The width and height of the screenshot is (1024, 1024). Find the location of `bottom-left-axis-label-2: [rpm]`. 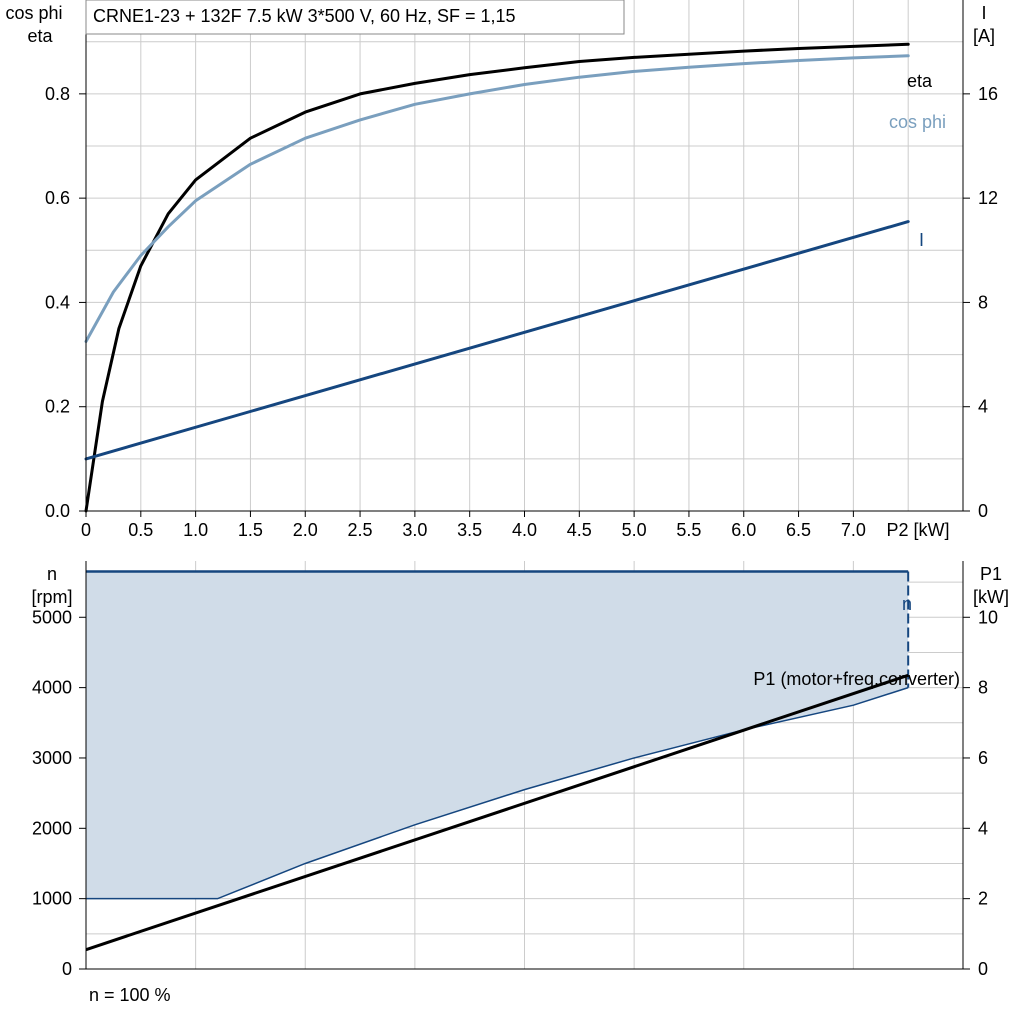

bottom-left-axis-label-2: [rpm] is located at coordinates (51, 597).